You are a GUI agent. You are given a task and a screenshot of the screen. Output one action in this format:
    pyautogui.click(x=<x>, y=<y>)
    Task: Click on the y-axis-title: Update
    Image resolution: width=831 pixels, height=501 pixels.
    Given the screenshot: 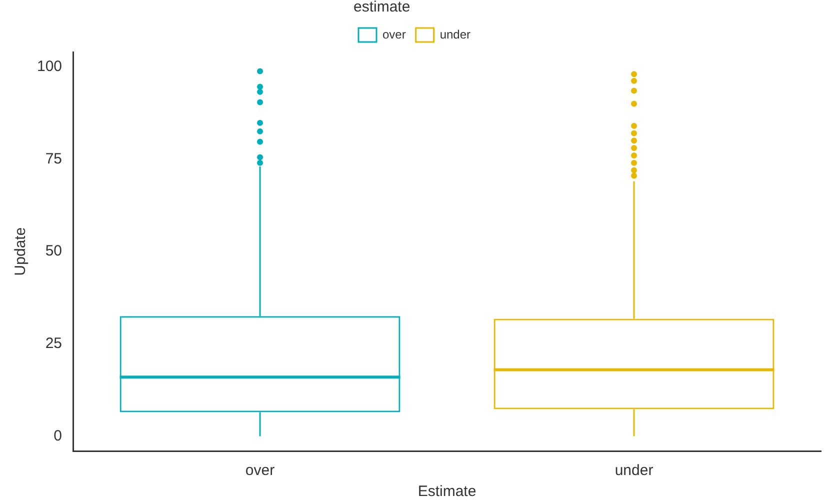 What is the action you would take?
    pyautogui.click(x=21, y=251)
    